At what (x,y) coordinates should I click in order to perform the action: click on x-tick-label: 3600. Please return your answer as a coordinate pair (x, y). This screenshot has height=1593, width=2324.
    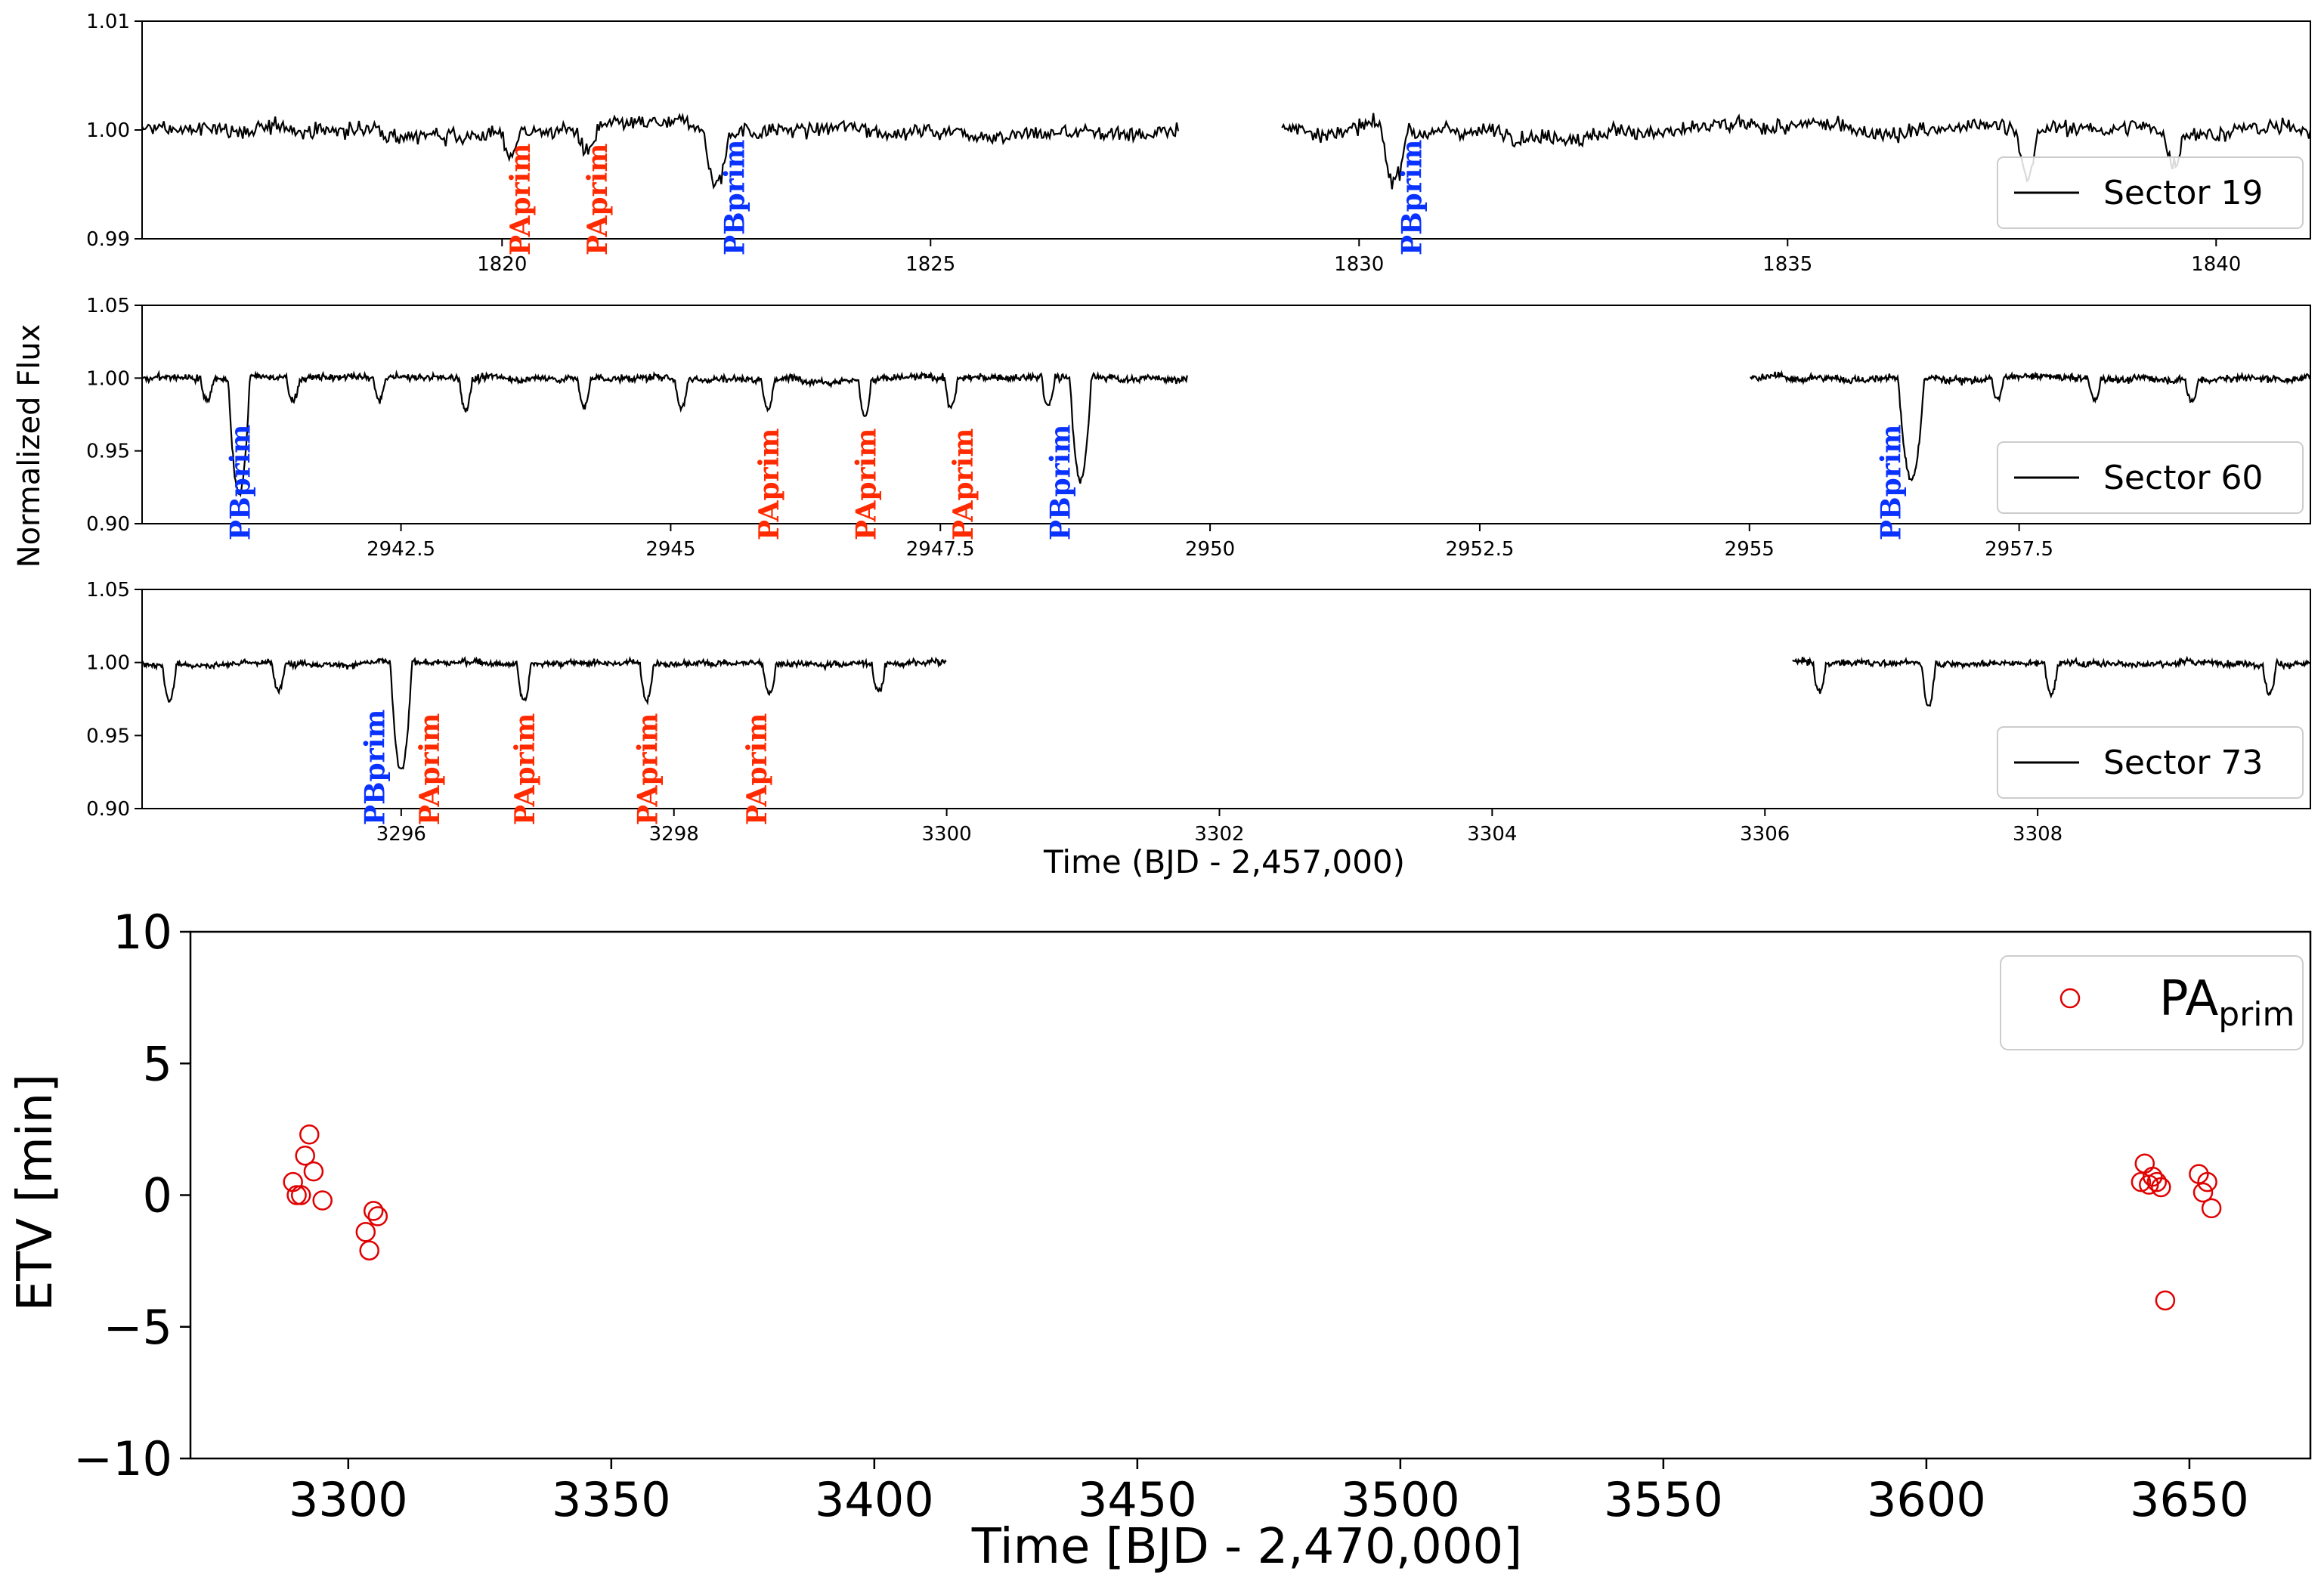
    Looking at the image, I should click on (1926, 1500).